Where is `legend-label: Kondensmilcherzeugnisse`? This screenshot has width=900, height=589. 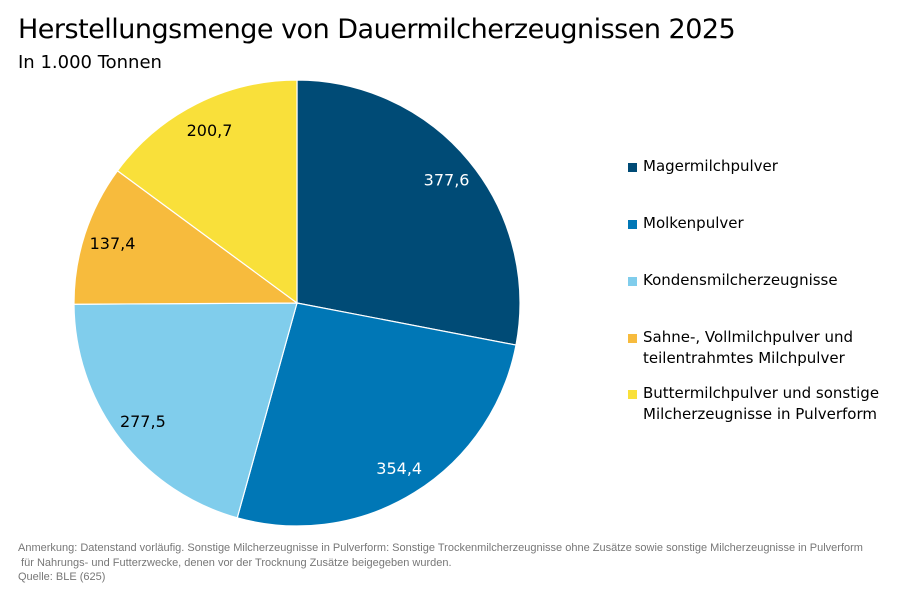
legend-label: Kondensmilcherzeugnisse is located at coordinates (740, 280).